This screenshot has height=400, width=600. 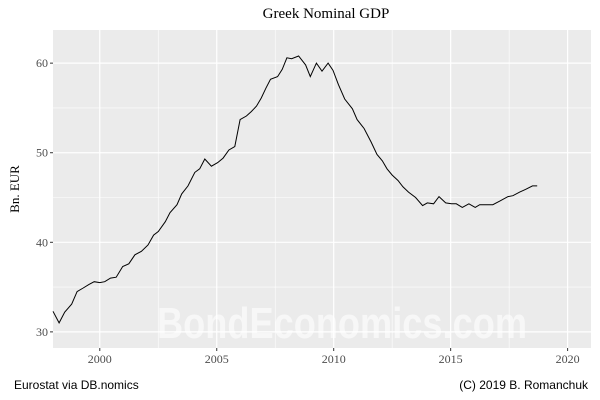 What do you see at coordinates (523, 385) in the screenshot?
I see `copyright-caption: (C) 2019 B. Romanchuk` at bounding box center [523, 385].